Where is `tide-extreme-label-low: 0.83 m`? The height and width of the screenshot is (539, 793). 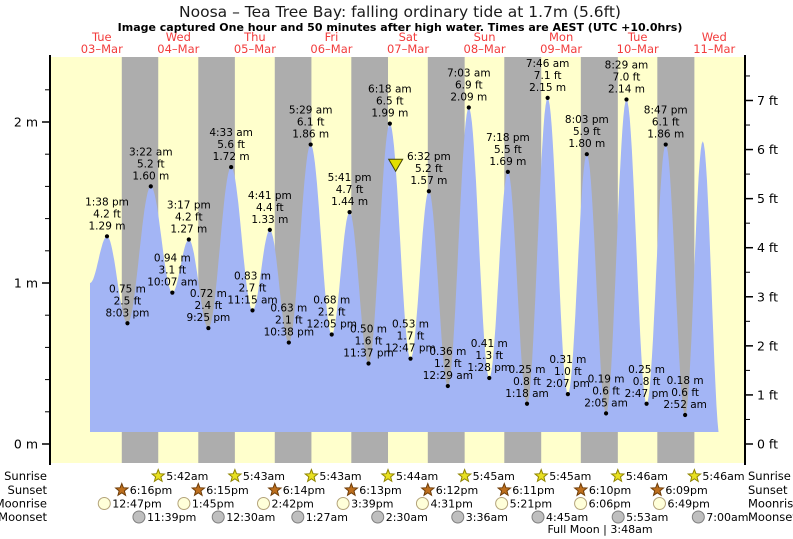 tide-extreme-label-low: 0.83 m is located at coordinates (252, 276).